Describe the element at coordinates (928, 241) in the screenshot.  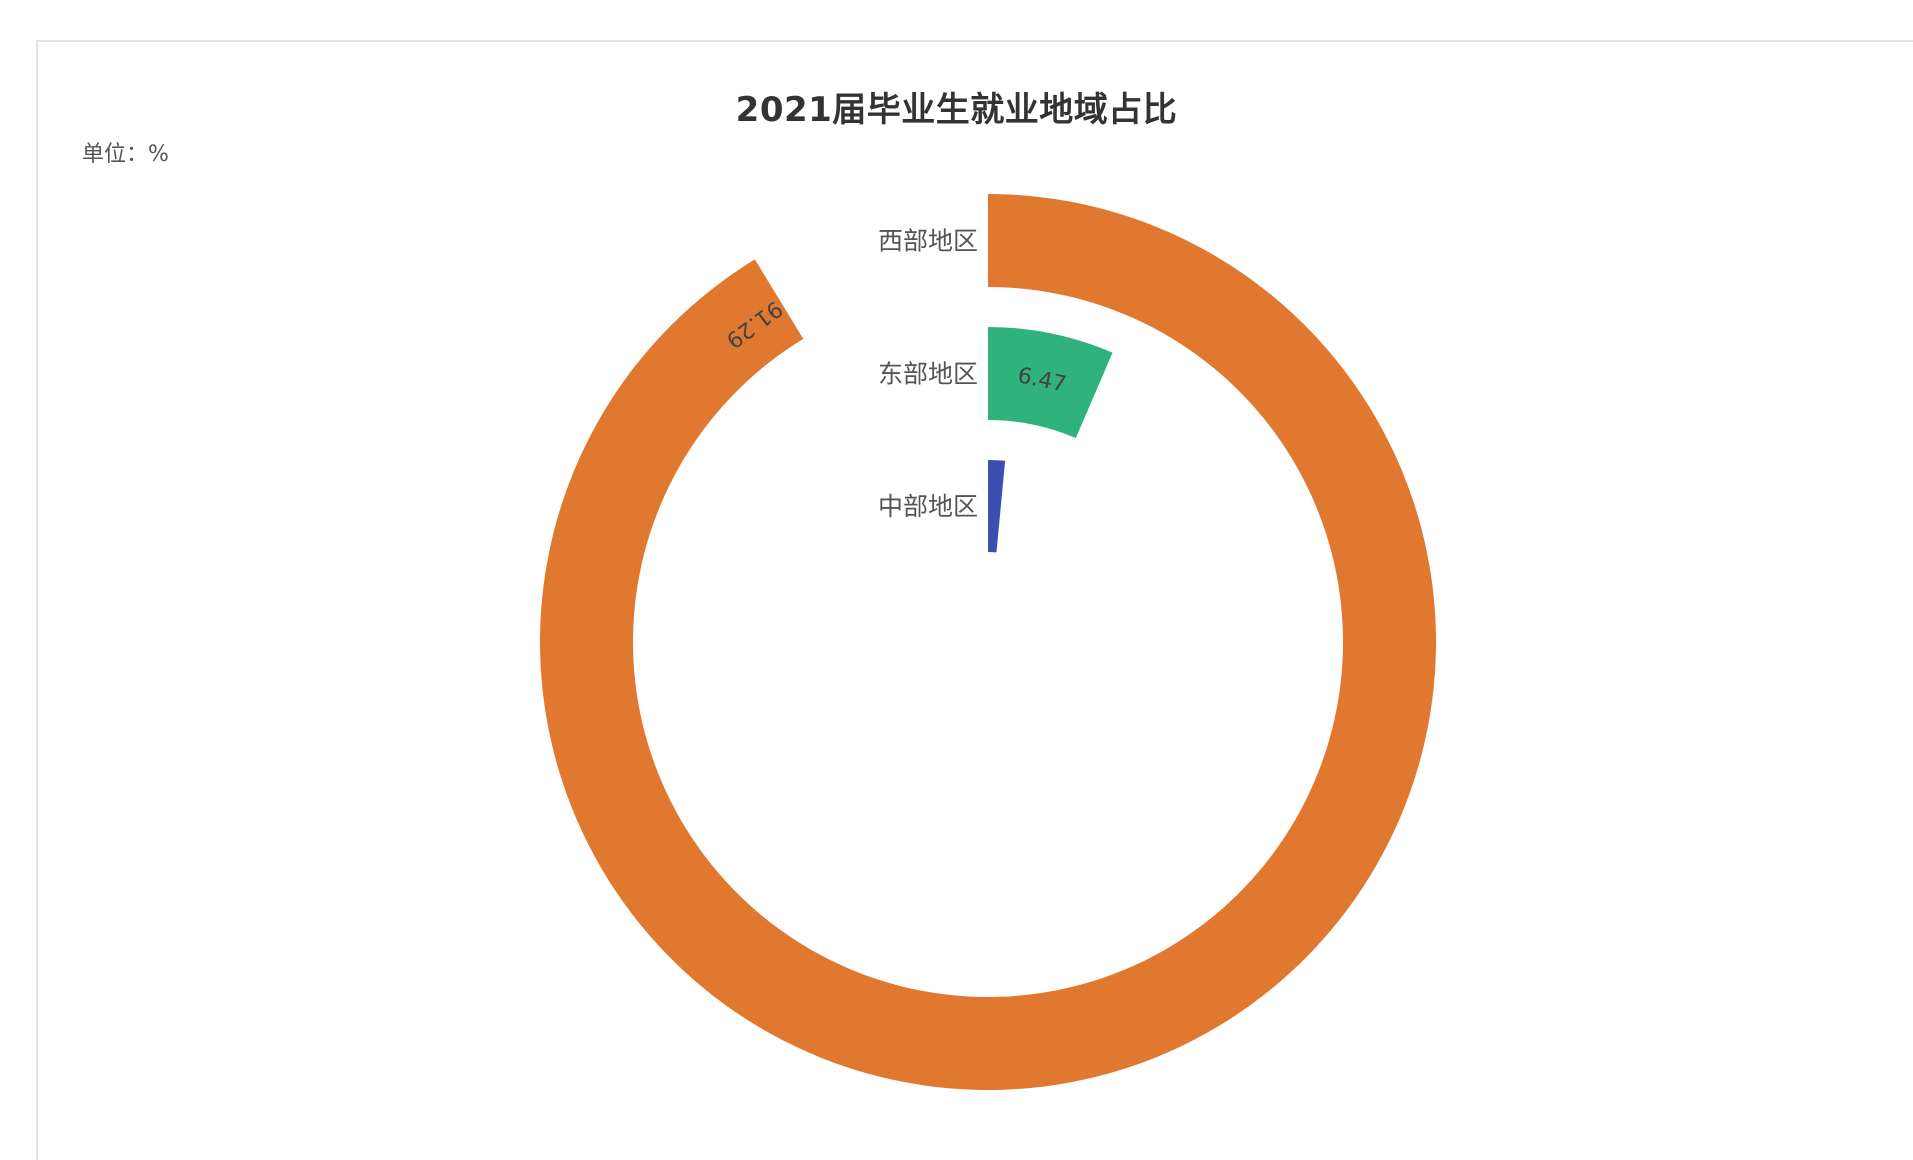
I see `category-label-1: 西部地区` at that location.